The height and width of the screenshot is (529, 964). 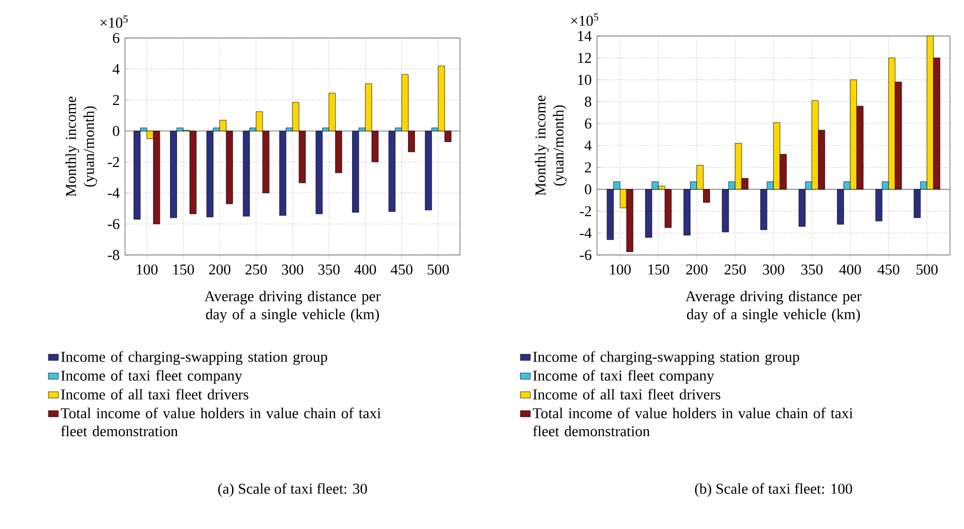 I want to click on y-tick-label: 12, so click(x=584, y=57).